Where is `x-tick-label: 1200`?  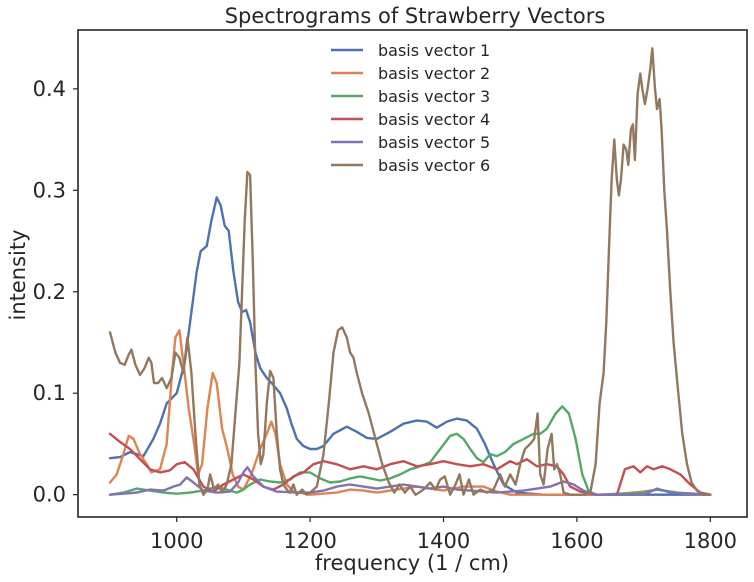
x-tick-label: 1200 is located at coordinates (309, 541).